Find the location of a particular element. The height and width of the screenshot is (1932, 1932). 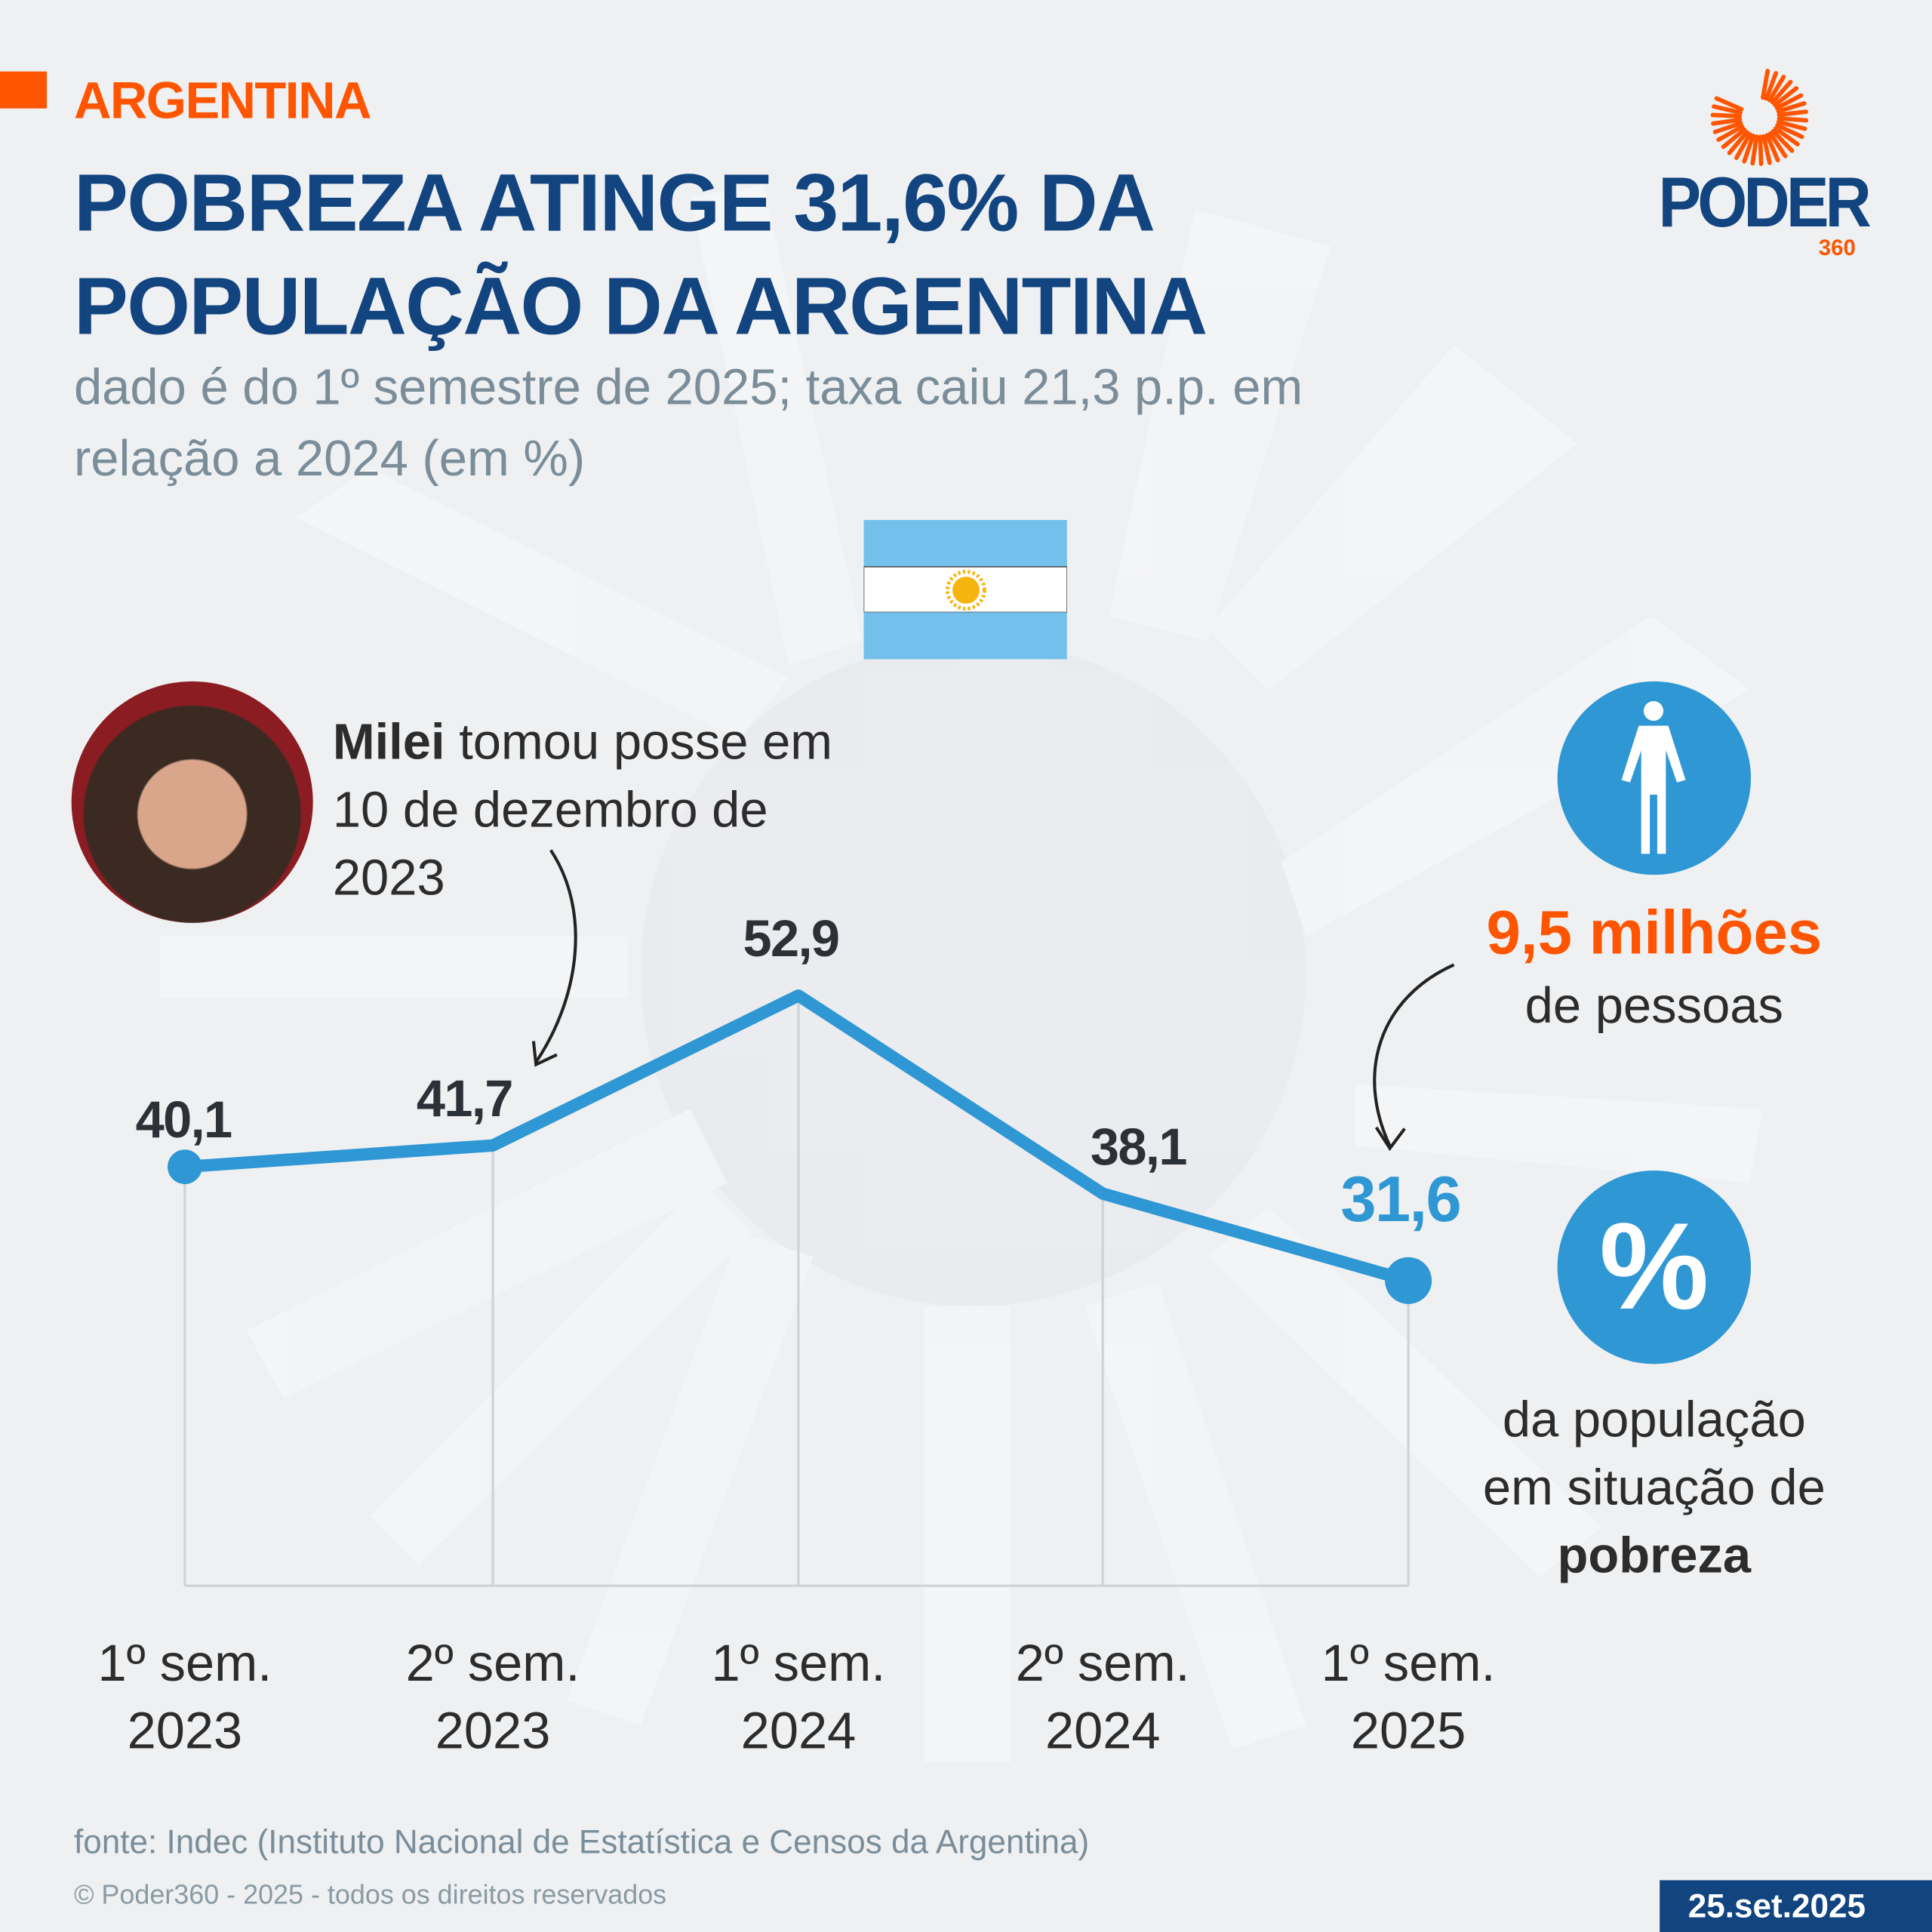

date-badge: 25.set.2025 is located at coordinates (1796, 1906).